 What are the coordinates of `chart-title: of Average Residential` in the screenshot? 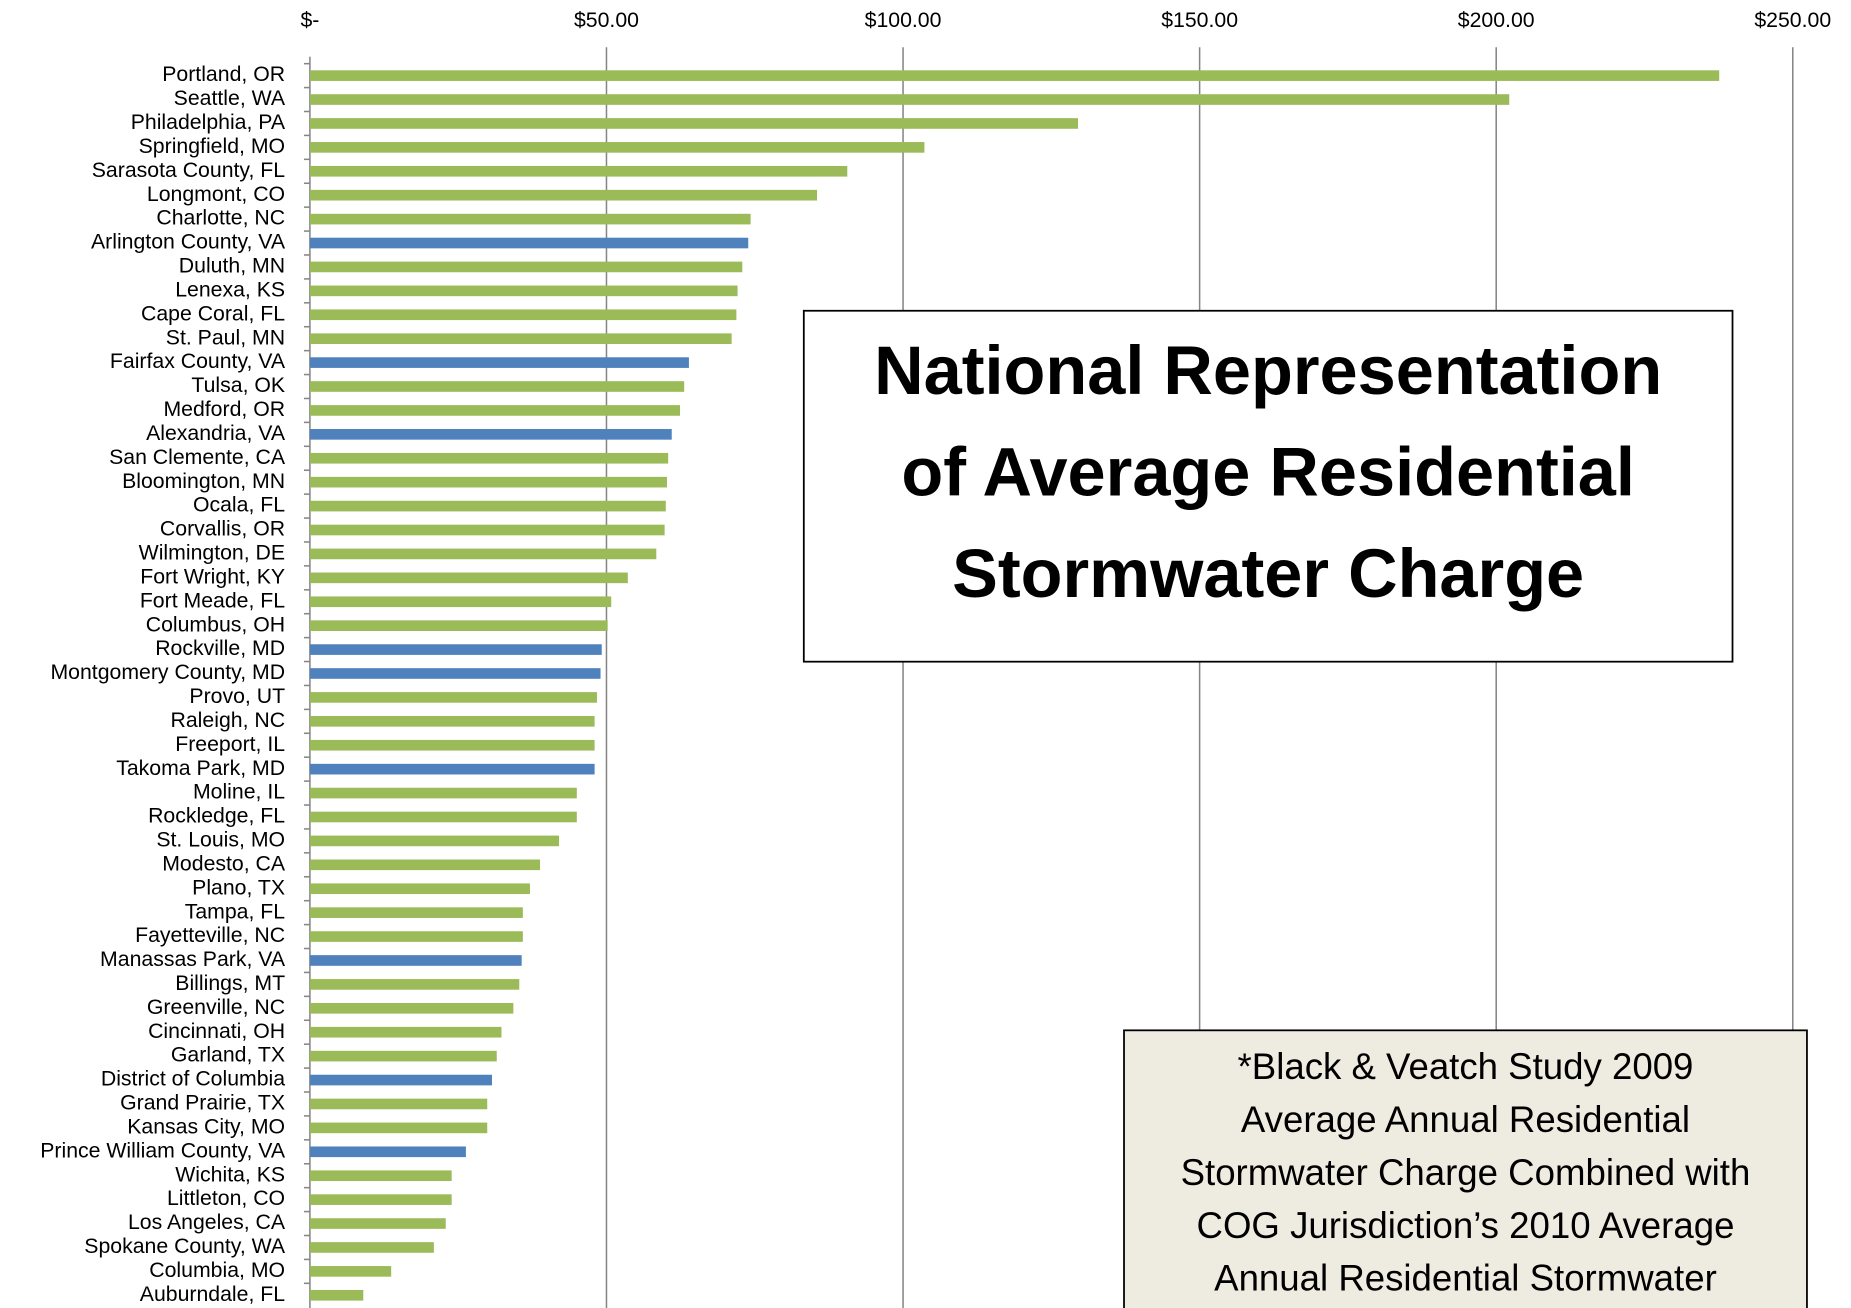 It's located at (1268, 471).